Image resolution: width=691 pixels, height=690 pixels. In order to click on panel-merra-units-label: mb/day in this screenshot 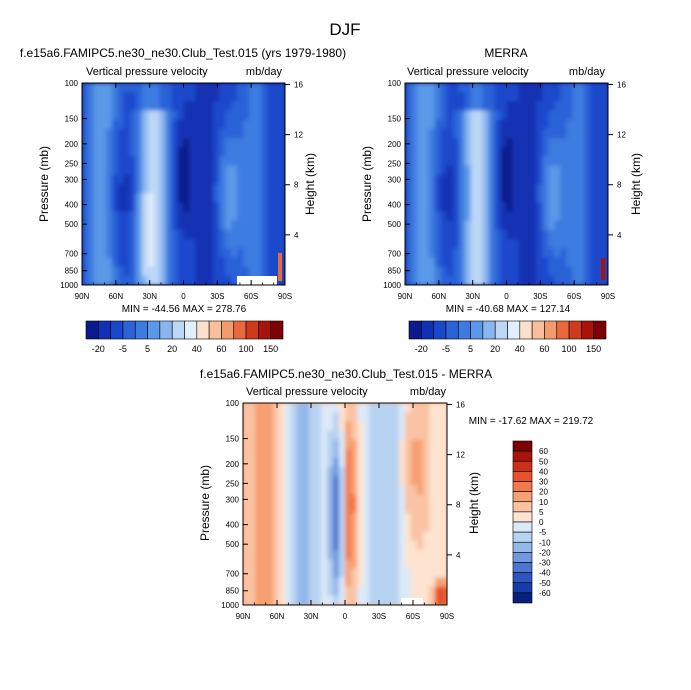, I will do `click(587, 72)`.